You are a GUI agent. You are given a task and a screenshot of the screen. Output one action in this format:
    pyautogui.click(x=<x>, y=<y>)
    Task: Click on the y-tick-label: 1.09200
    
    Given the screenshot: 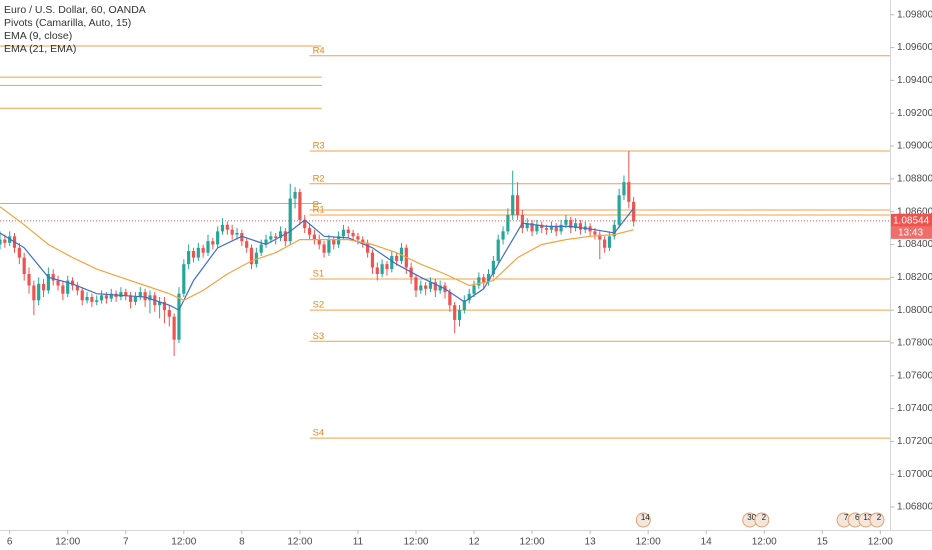 What is the action you would take?
    pyautogui.click(x=914, y=113)
    